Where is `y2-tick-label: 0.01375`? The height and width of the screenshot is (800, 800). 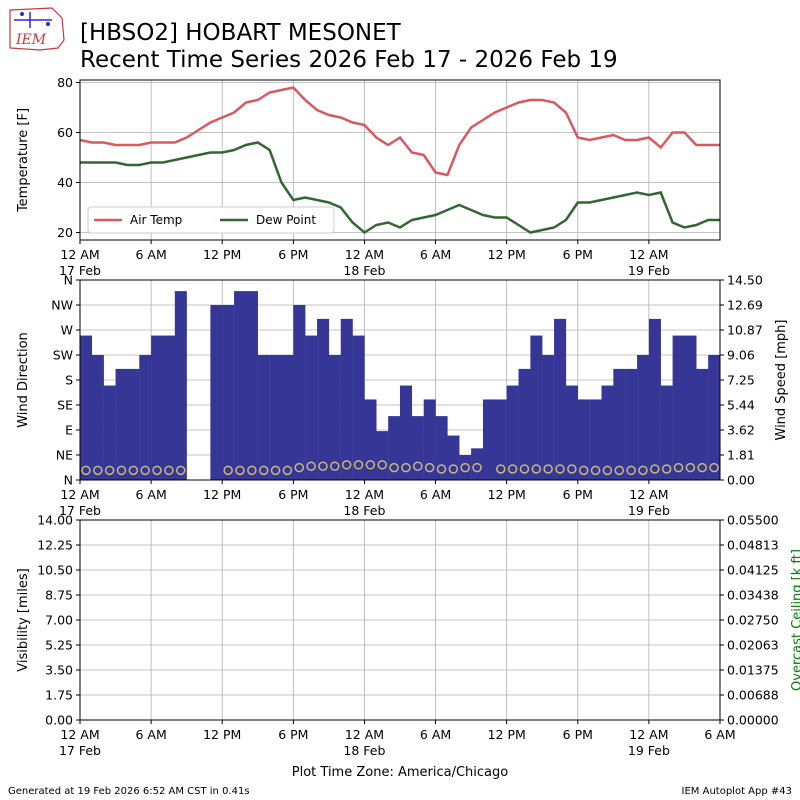 y2-tick-label: 0.01375 is located at coordinates (753, 670).